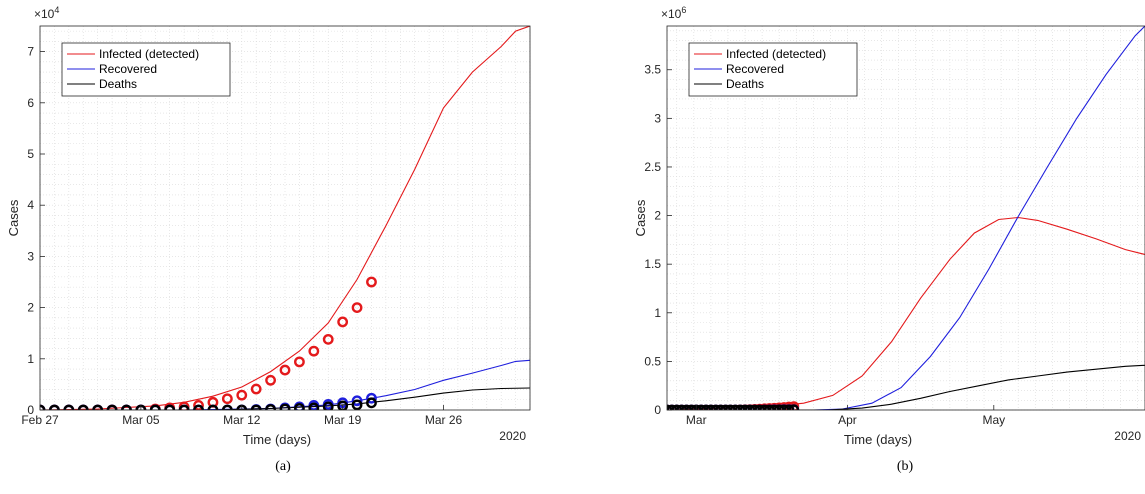 Image resolution: width=1145 pixels, height=494 pixels. What do you see at coordinates (343, 420) in the screenshot?
I see `x-tick-label: Mar 19` at bounding box center [343, 420].